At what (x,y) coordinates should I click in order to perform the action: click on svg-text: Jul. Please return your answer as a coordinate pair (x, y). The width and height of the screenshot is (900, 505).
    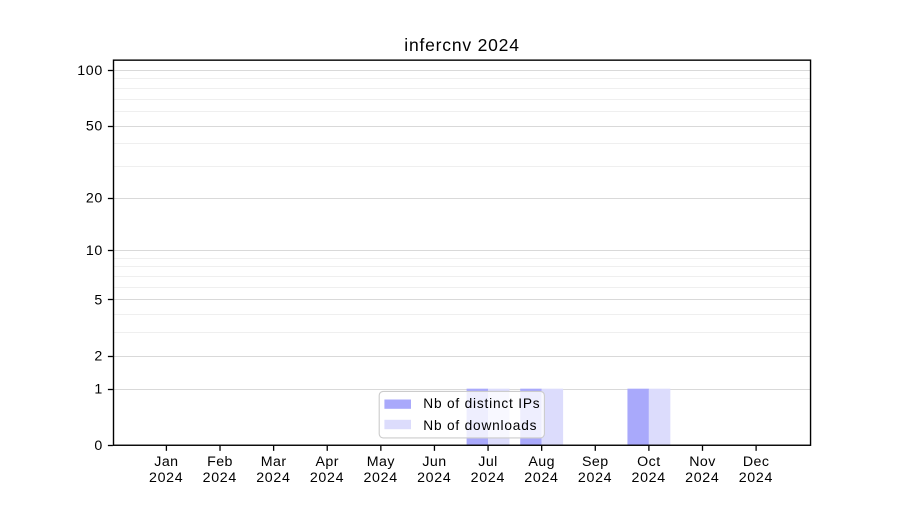
    Looking at the image, I should click on (488, 462).